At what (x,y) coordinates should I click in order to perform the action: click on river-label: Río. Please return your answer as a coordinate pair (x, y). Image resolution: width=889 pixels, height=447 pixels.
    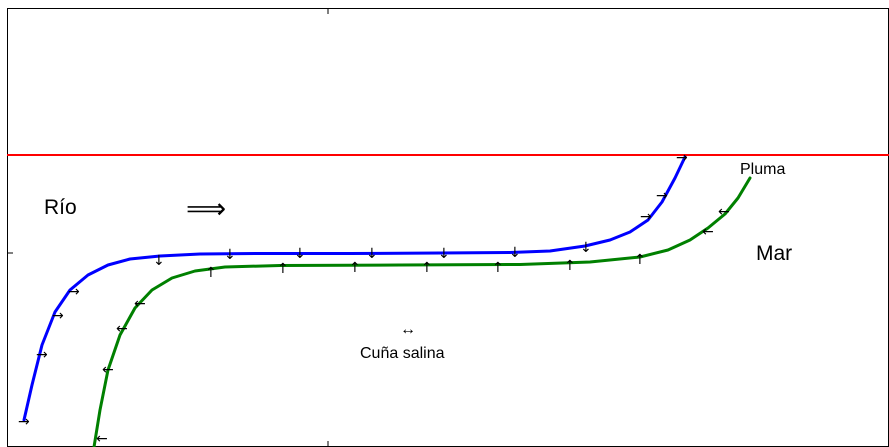
    Looking at the image, I should click on (60, 207).